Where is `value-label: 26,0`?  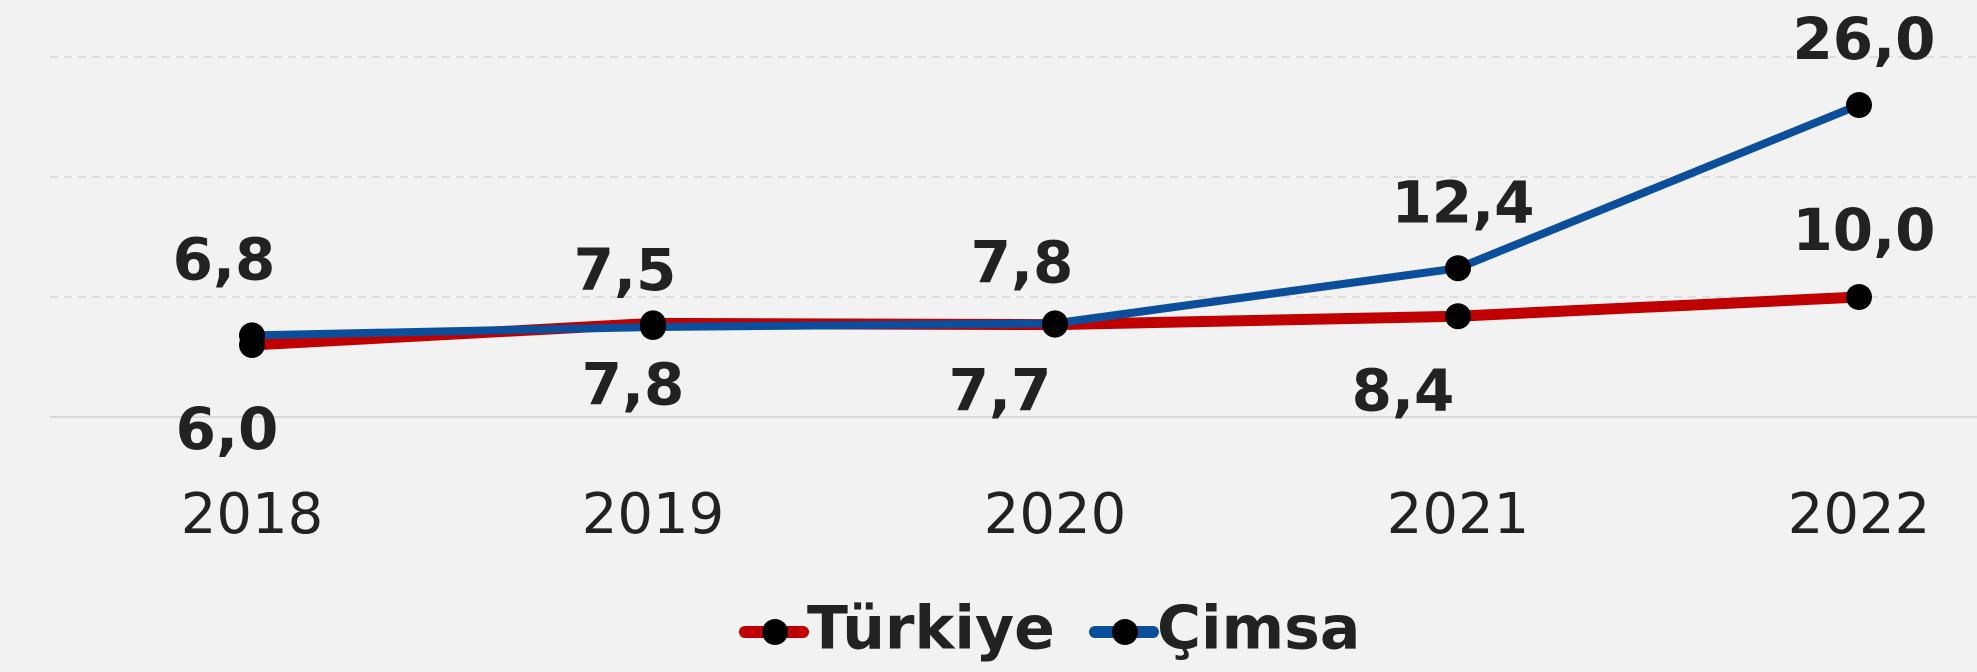
value-label: 26,0 is located at coordinates (1863, 39).